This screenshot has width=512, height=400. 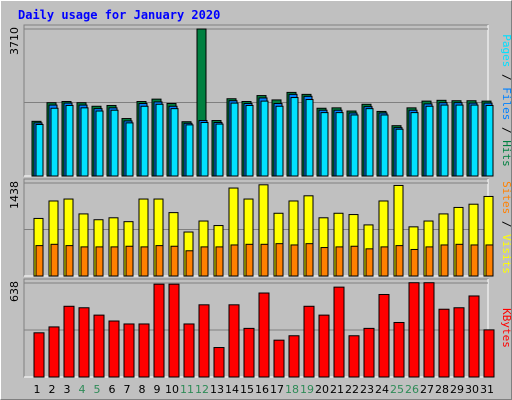 I want to click on x-tick-label: 14, so click(x=232, y=389).